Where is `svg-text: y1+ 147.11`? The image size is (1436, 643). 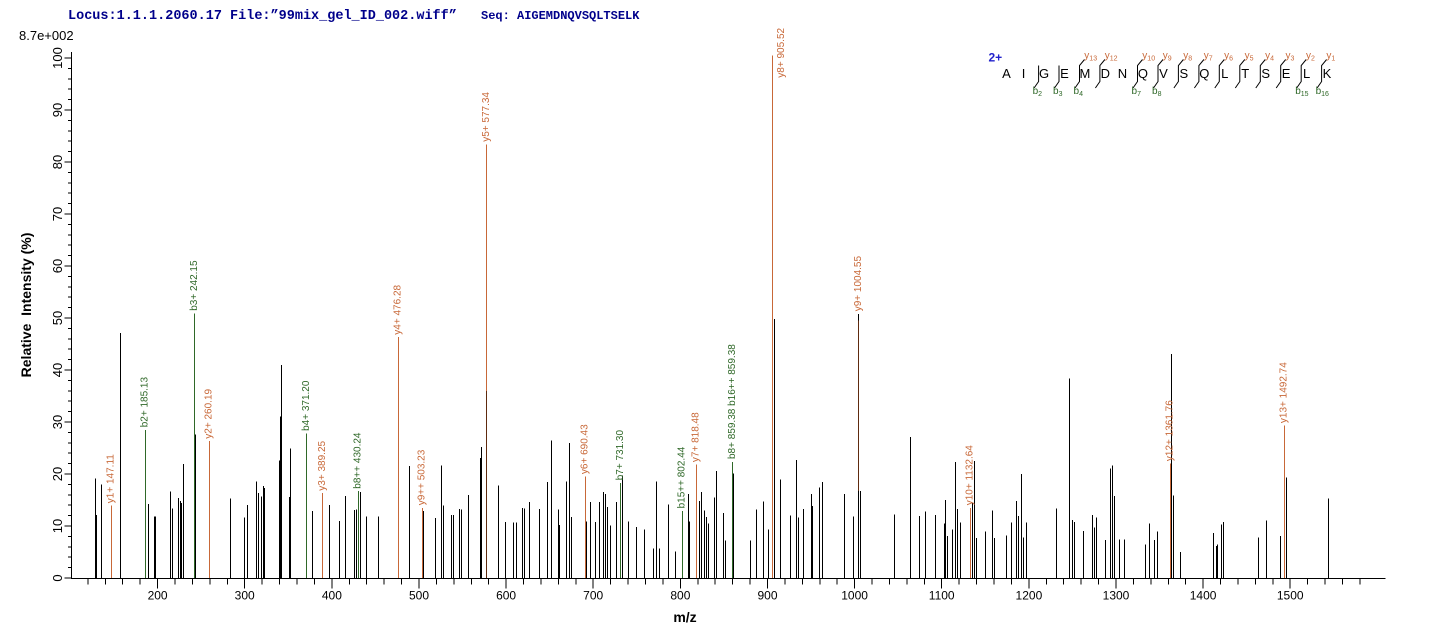 svg-text: y1+ 147.11 is located at coordinates (111, 478).